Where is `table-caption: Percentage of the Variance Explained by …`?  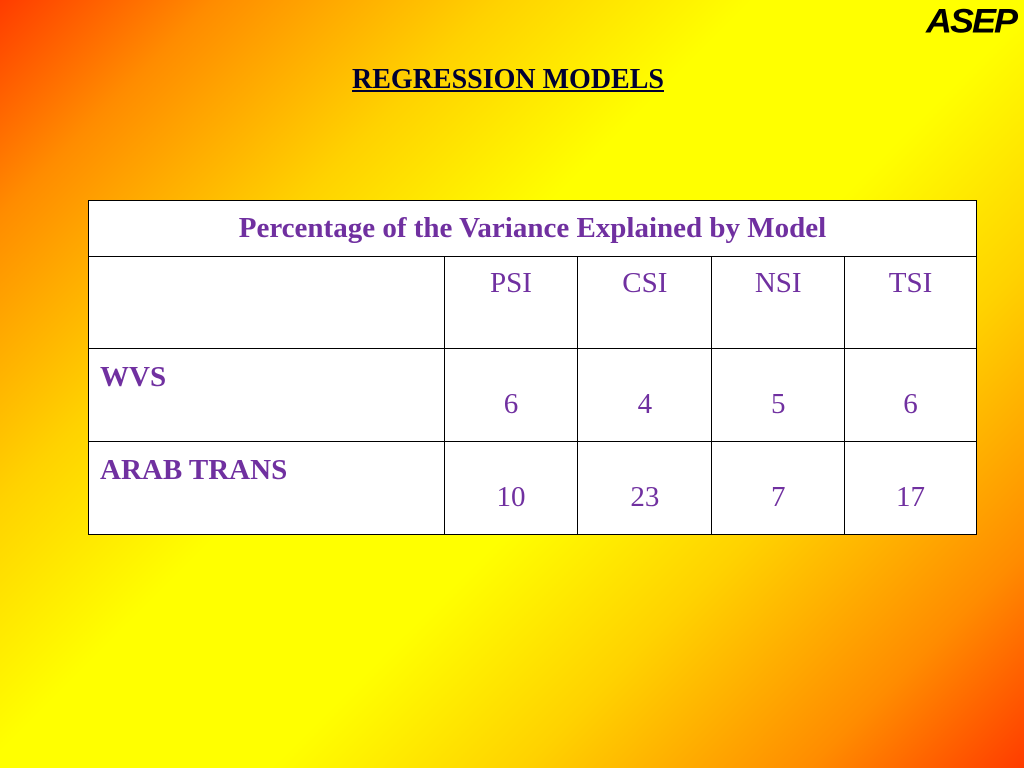 table-caption: Percentage of the Variance Explained by … is located at coordinates (532, 228).